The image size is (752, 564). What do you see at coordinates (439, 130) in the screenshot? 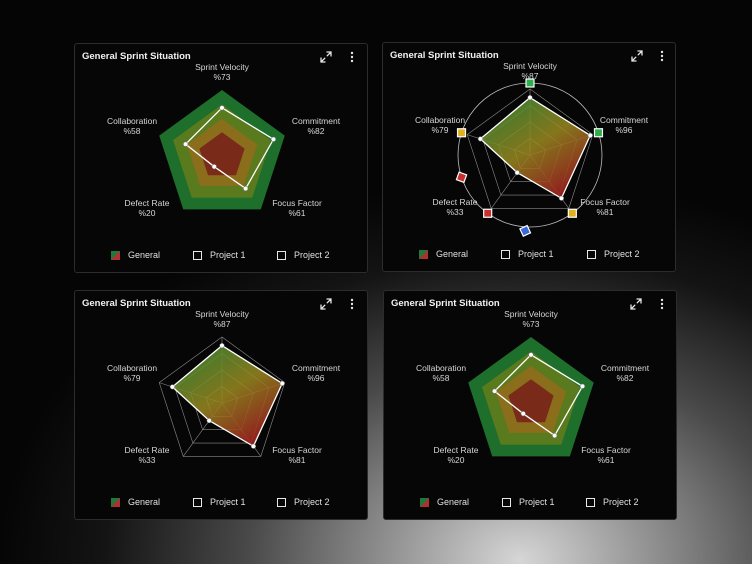
I see `radar-axis-value: %79` at bounding box center [439, 130].